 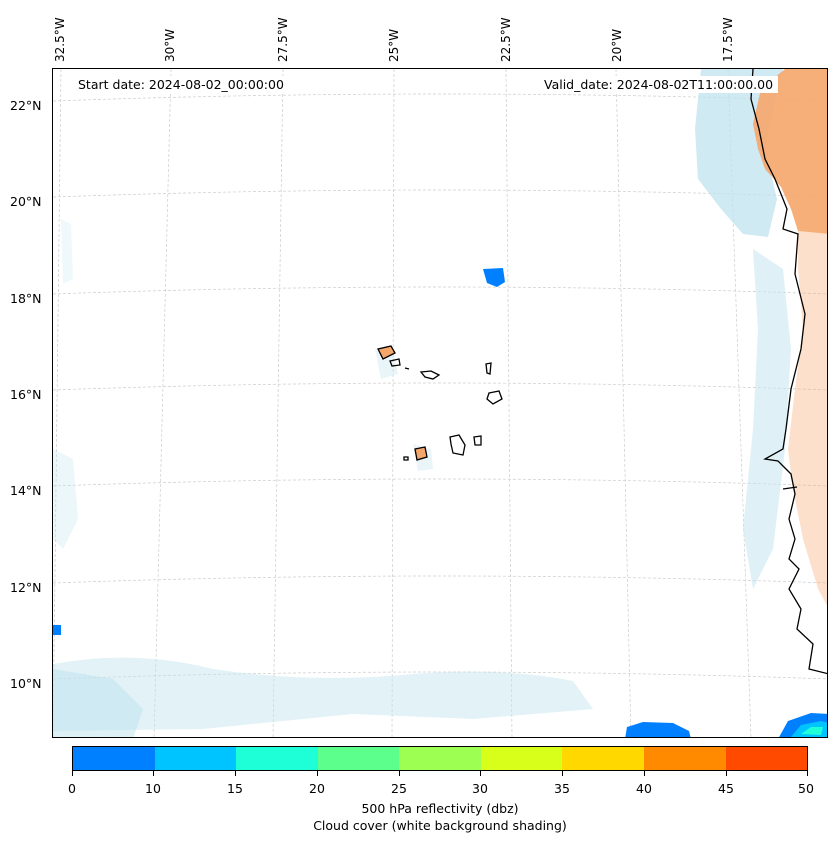 I want to click on colorbar, so click(x=440, y=758).